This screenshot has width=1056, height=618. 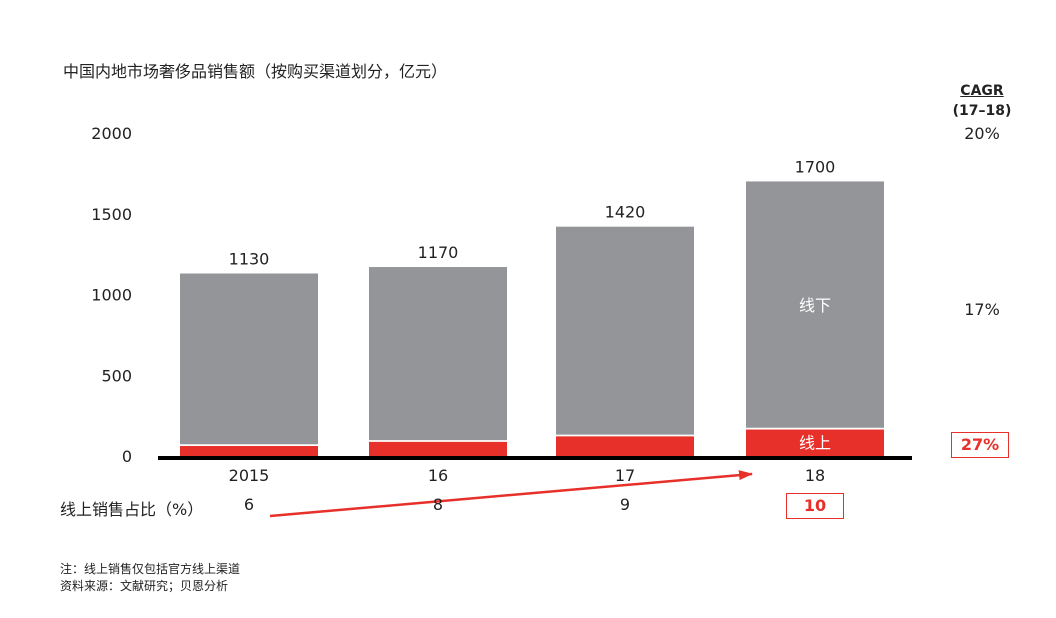 What do you see at coordinates (249, 475) in the screenshot?
I see `x-tick-label-2015: 2015` at bounding box center [249, 475].